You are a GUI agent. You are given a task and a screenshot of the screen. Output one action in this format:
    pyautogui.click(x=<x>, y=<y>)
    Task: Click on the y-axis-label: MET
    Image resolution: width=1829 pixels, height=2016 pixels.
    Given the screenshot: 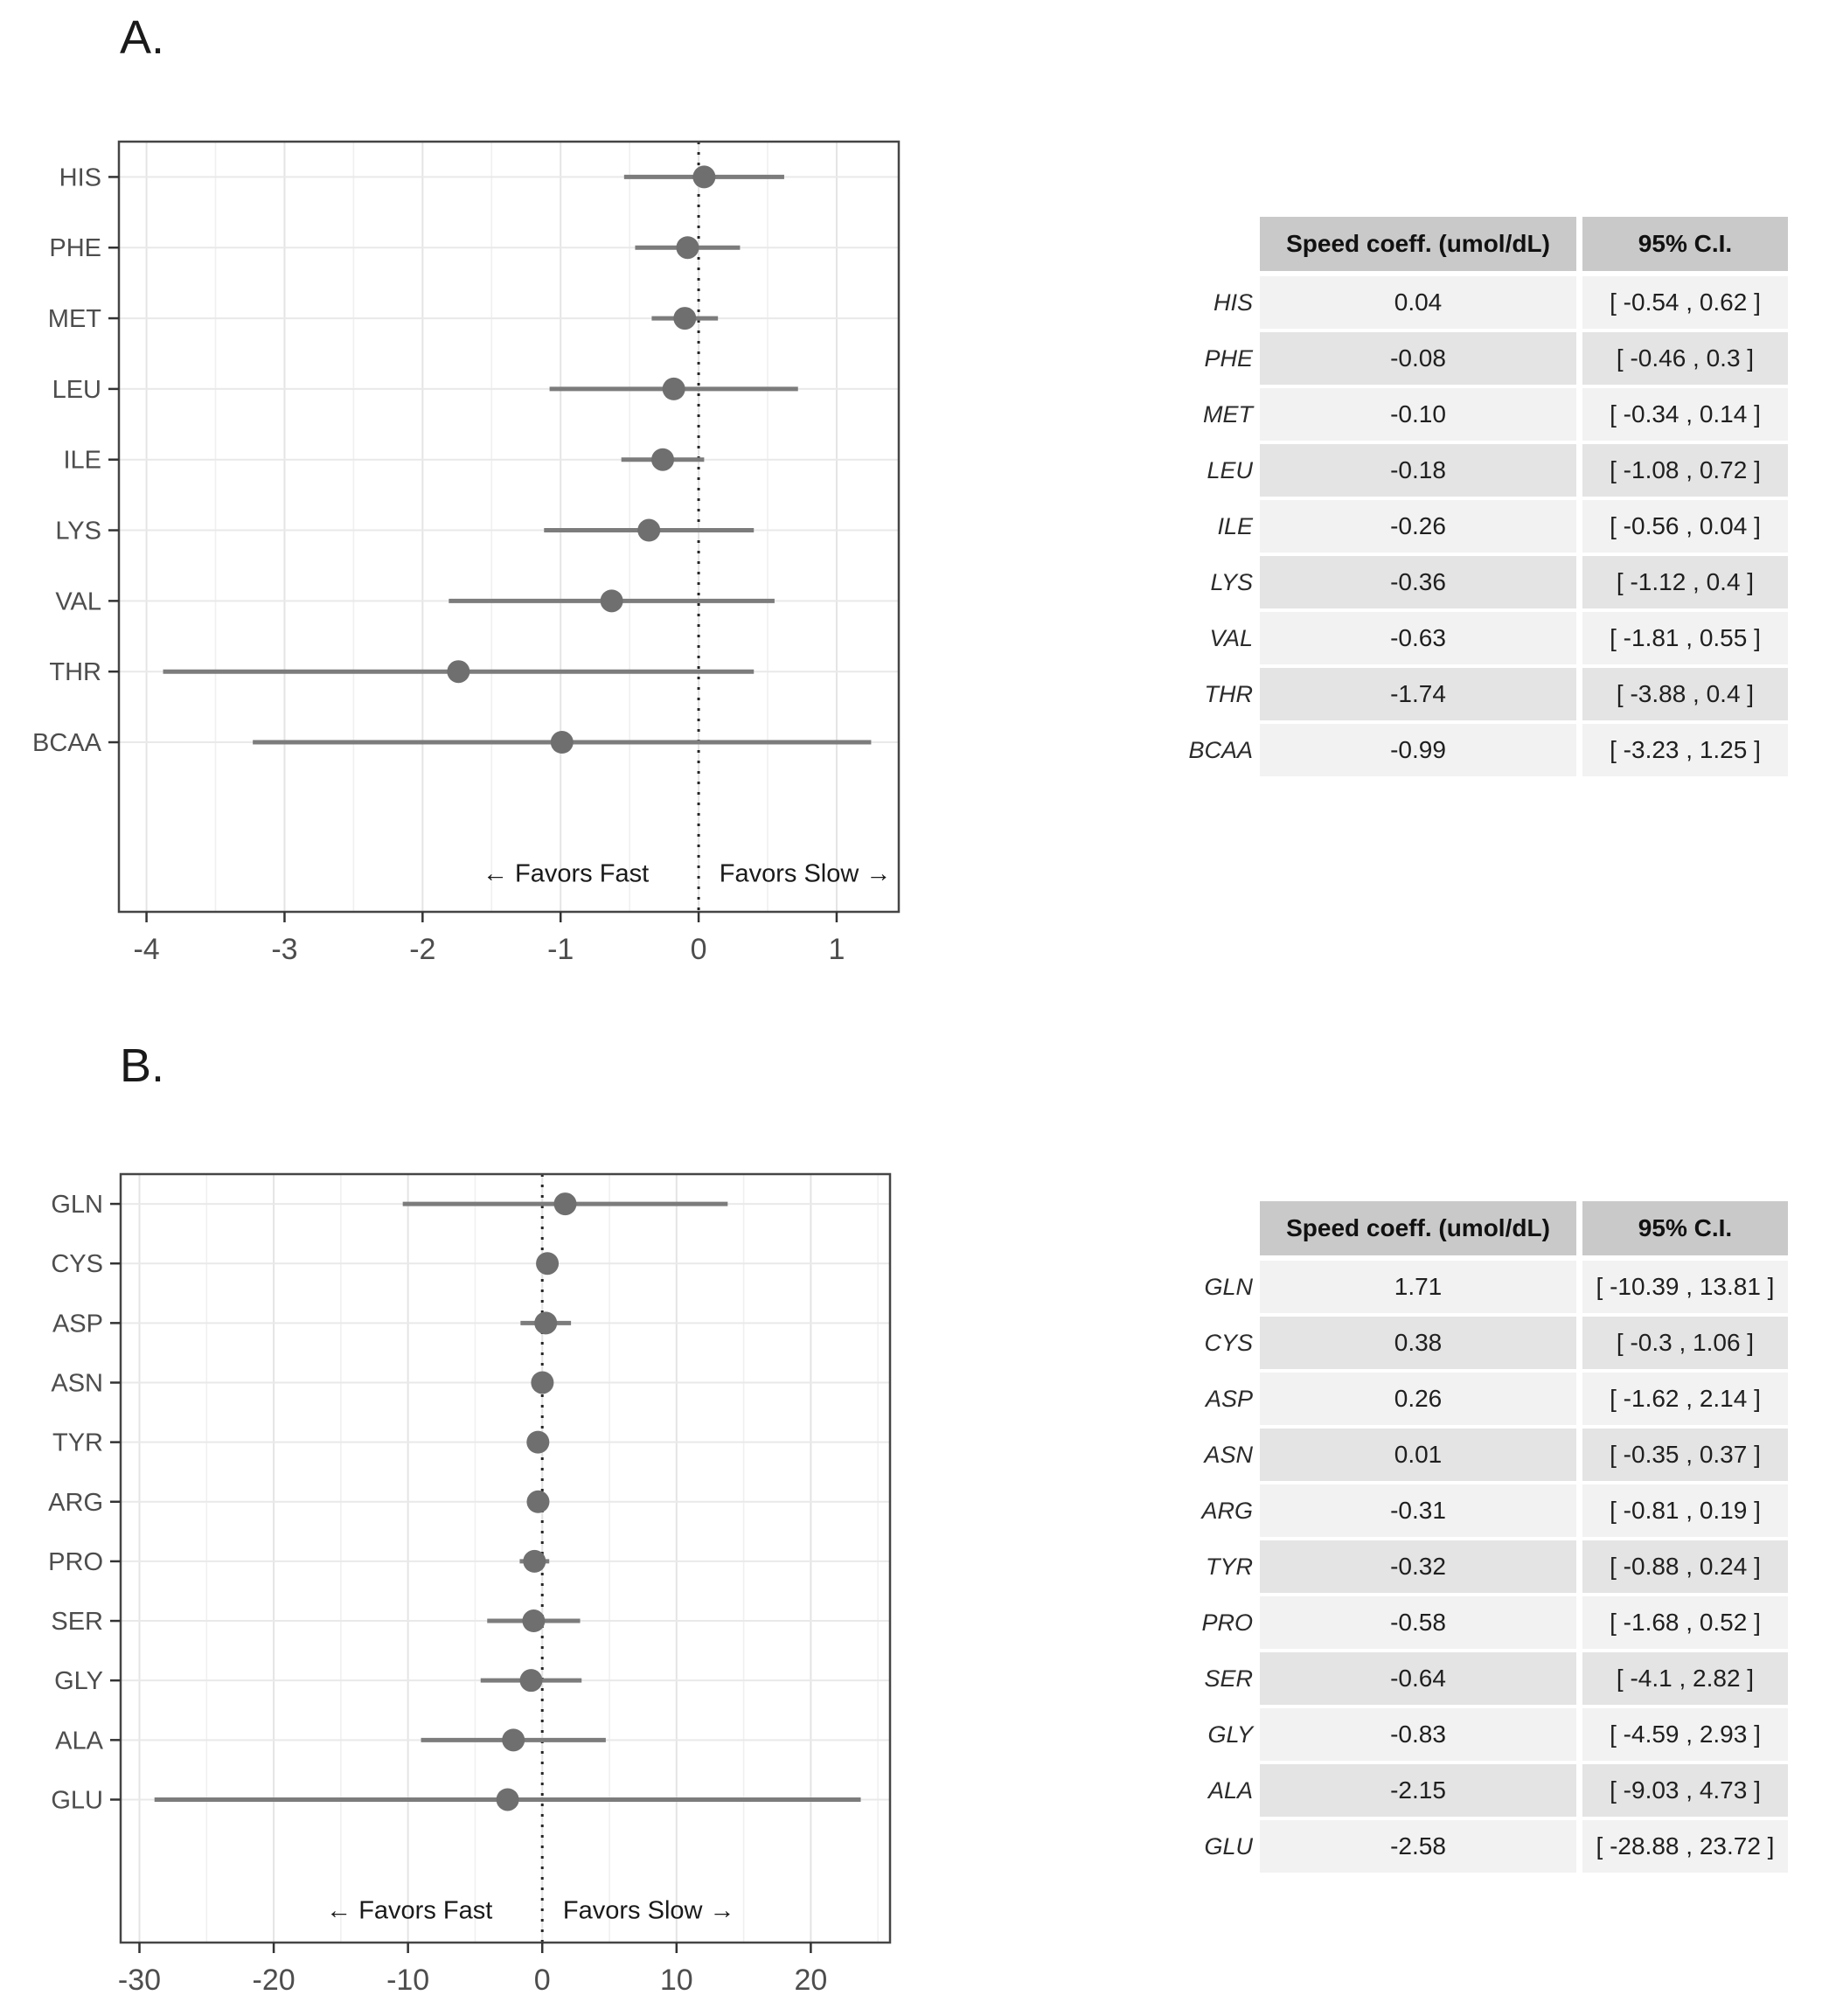 What is the action you would take?
    pyautogui.click(x=75, y=319)
    